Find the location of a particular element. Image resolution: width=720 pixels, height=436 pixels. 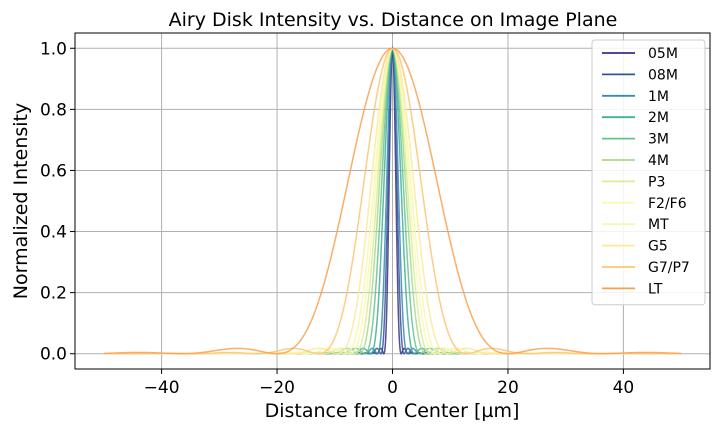

legend-label: 08M is located at coordinates (663, 75).